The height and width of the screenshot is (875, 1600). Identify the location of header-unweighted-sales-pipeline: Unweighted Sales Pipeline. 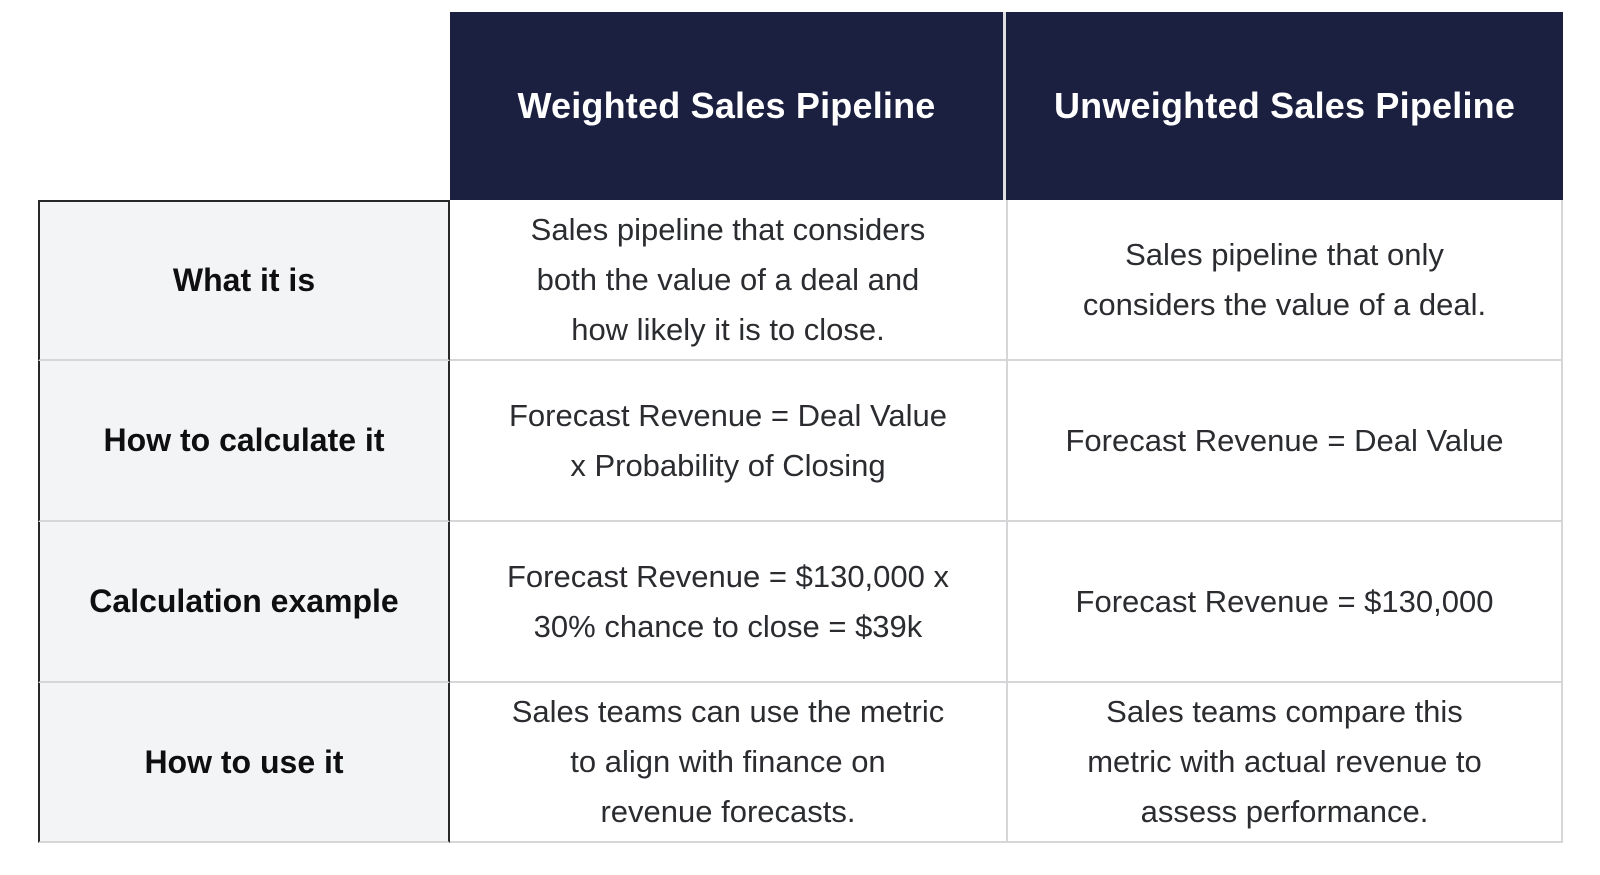
(1284, 106).